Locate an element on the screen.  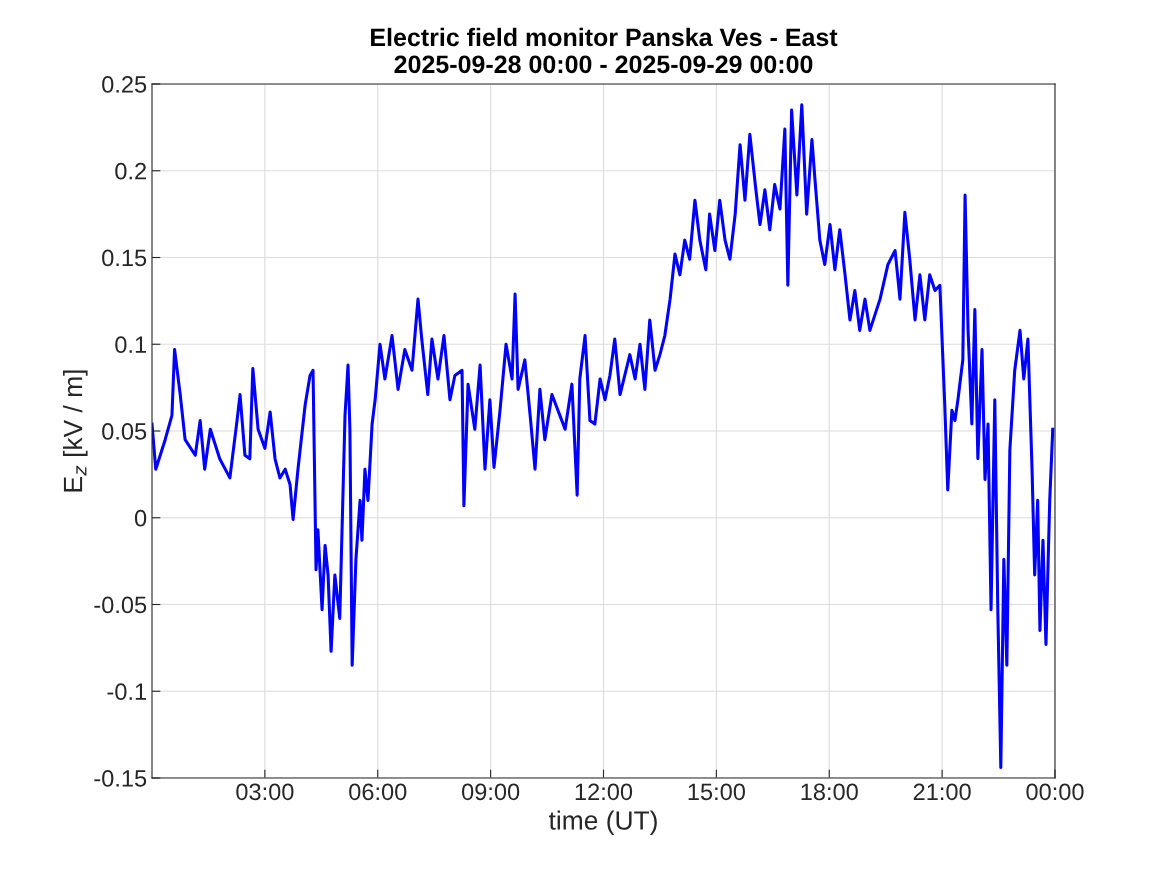
x-tick-label: 21:00 is located at coordinates (942, 792).